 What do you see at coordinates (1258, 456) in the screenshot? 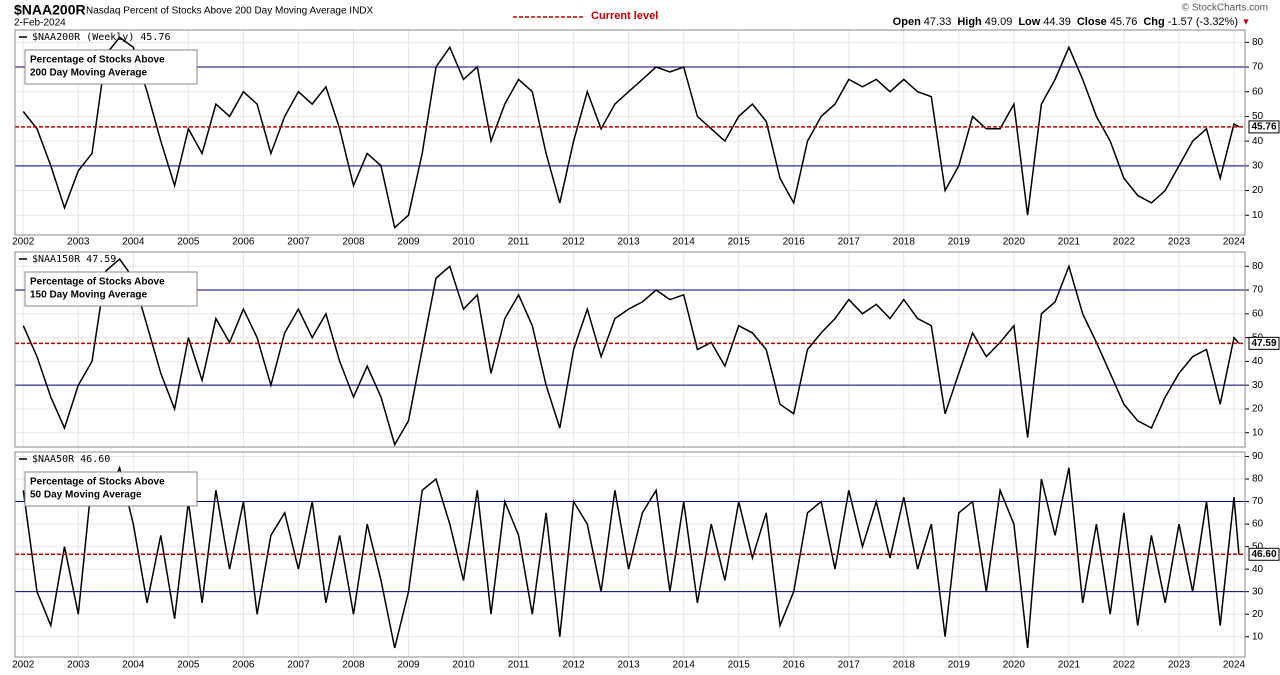
I see `y-tick-label: 90` at bounding box center [1258, 456].